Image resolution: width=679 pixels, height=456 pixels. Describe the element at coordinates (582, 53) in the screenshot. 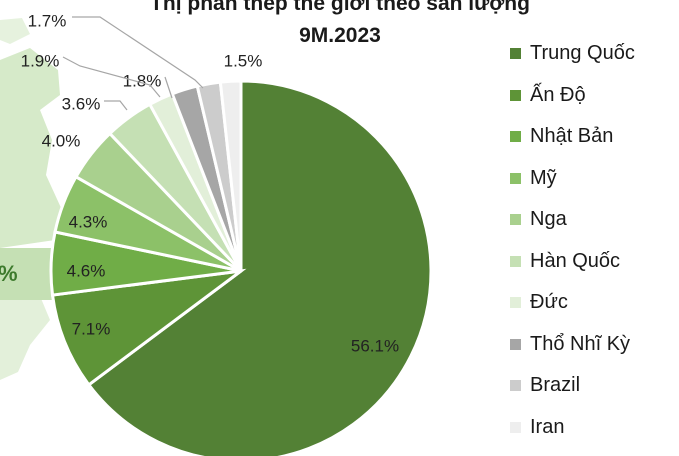

I see `legend-label: Trung Quốc` at that location.